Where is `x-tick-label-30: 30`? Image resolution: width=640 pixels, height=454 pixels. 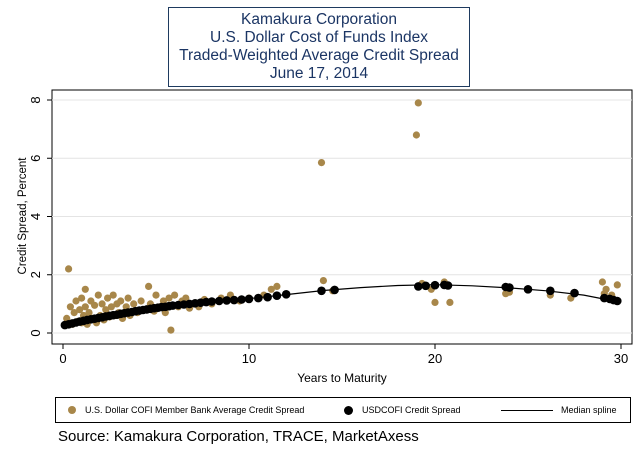
x-tick-label-30: 30 is located at coordinates (621, 358).